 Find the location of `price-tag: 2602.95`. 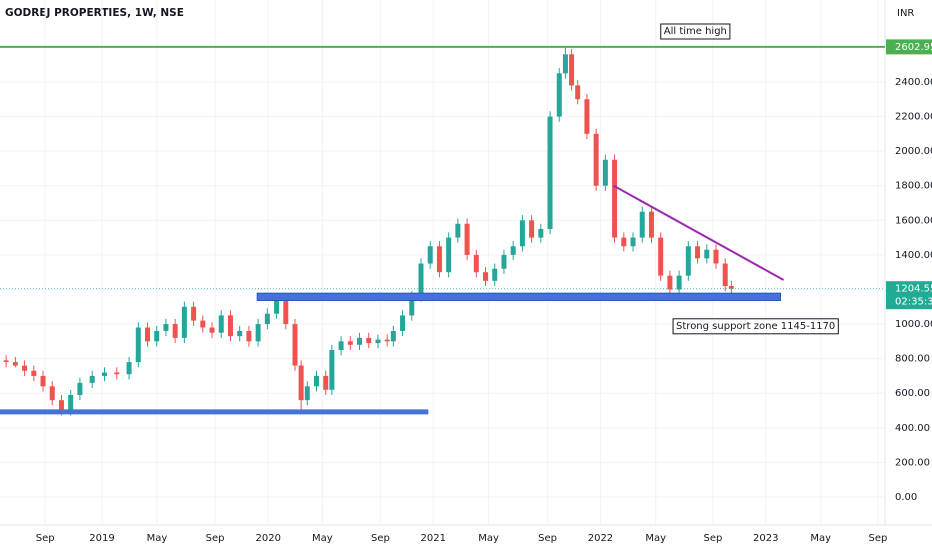

price-tag: 2602.95 is located at coordinates (913, 47).